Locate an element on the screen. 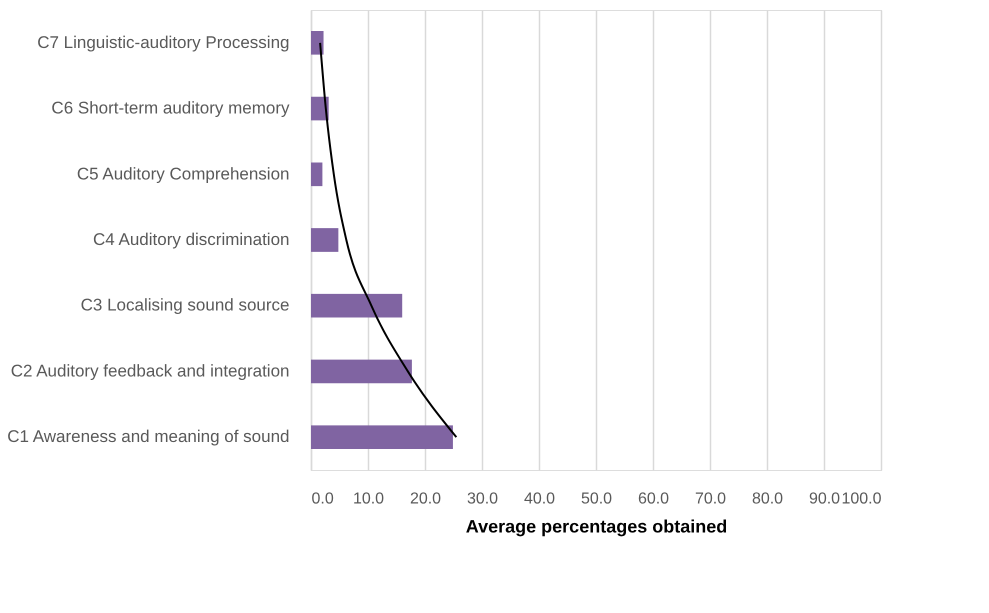  x-tick-label: 20.0 is located at coordinates (426, 499).